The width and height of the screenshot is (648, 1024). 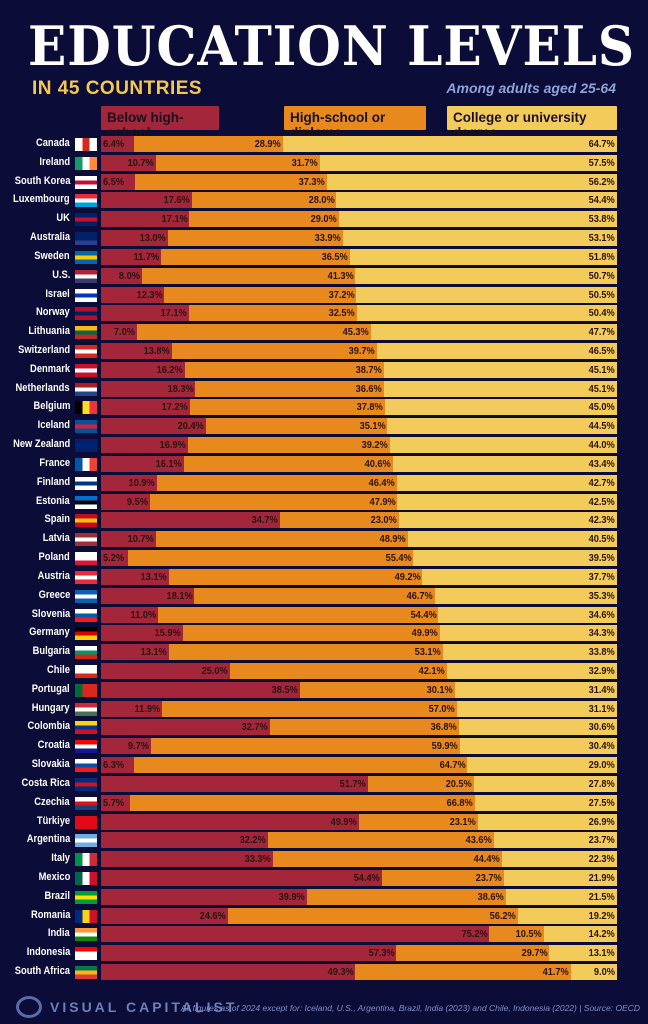 What do you see at coordinates (601, 275) in the screenshot?
I see `data-label: 50.7%` at bounding box center [601, 275].